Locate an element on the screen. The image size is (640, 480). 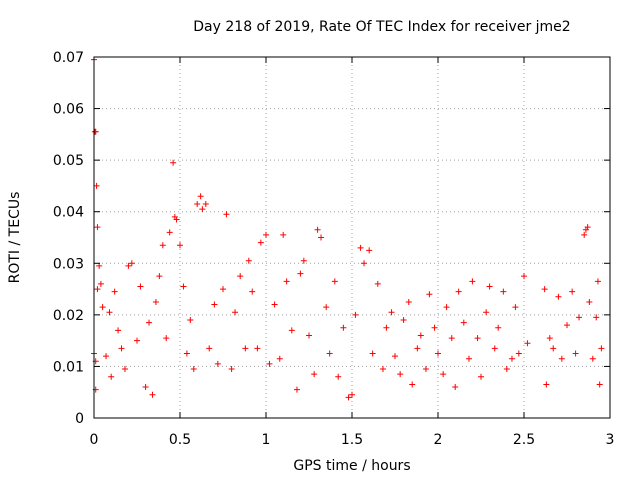
x-axis-label: GPS time / hours is located at coordinates (351, 466).